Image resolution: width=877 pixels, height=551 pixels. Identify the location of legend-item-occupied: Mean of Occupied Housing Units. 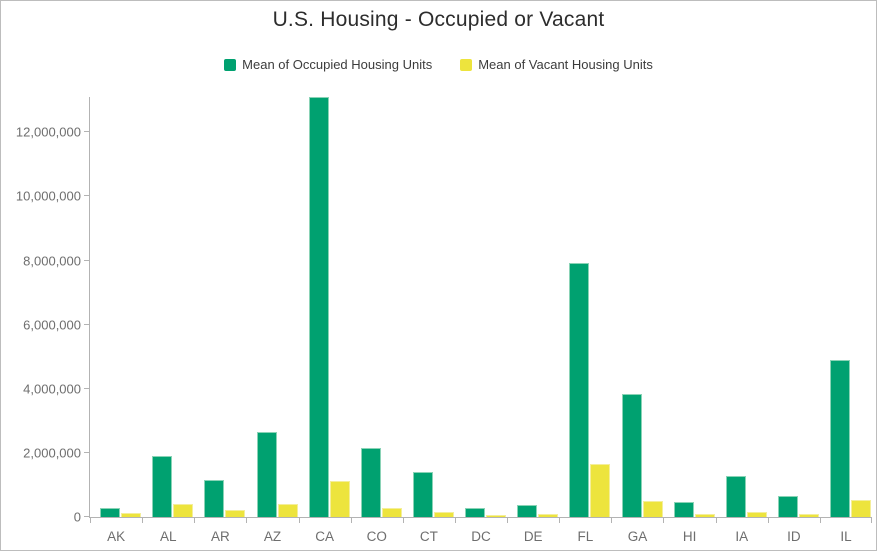
(328, 64).